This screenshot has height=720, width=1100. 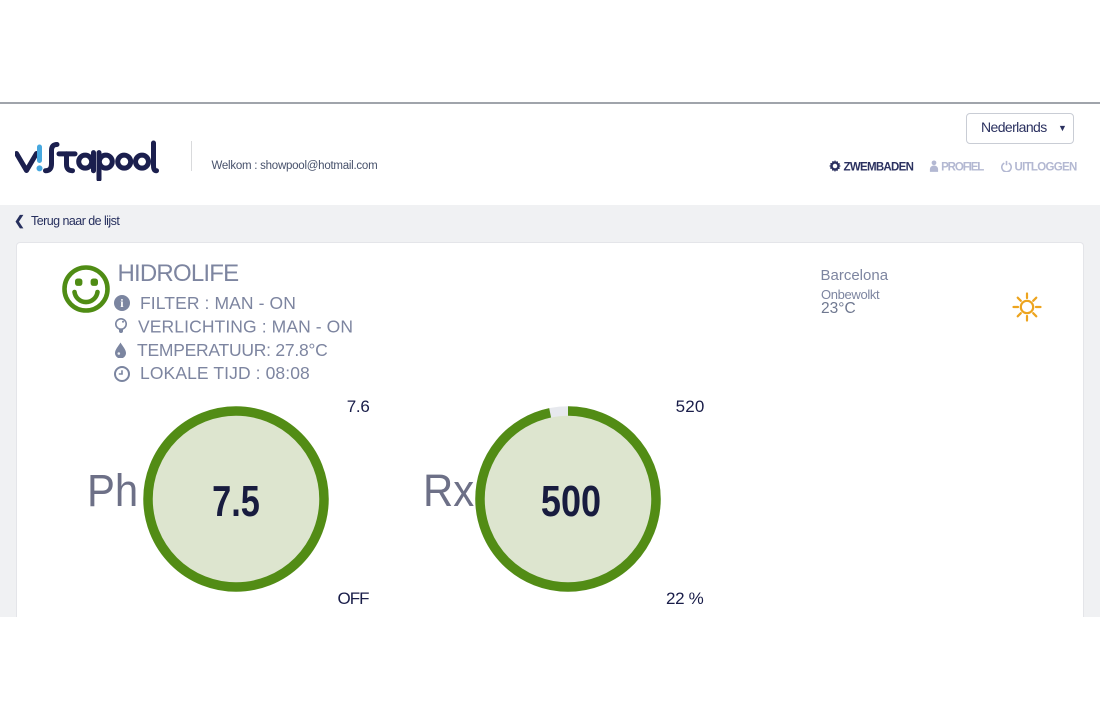 I want to click on svg-text: i, so click(x=122, y=303).